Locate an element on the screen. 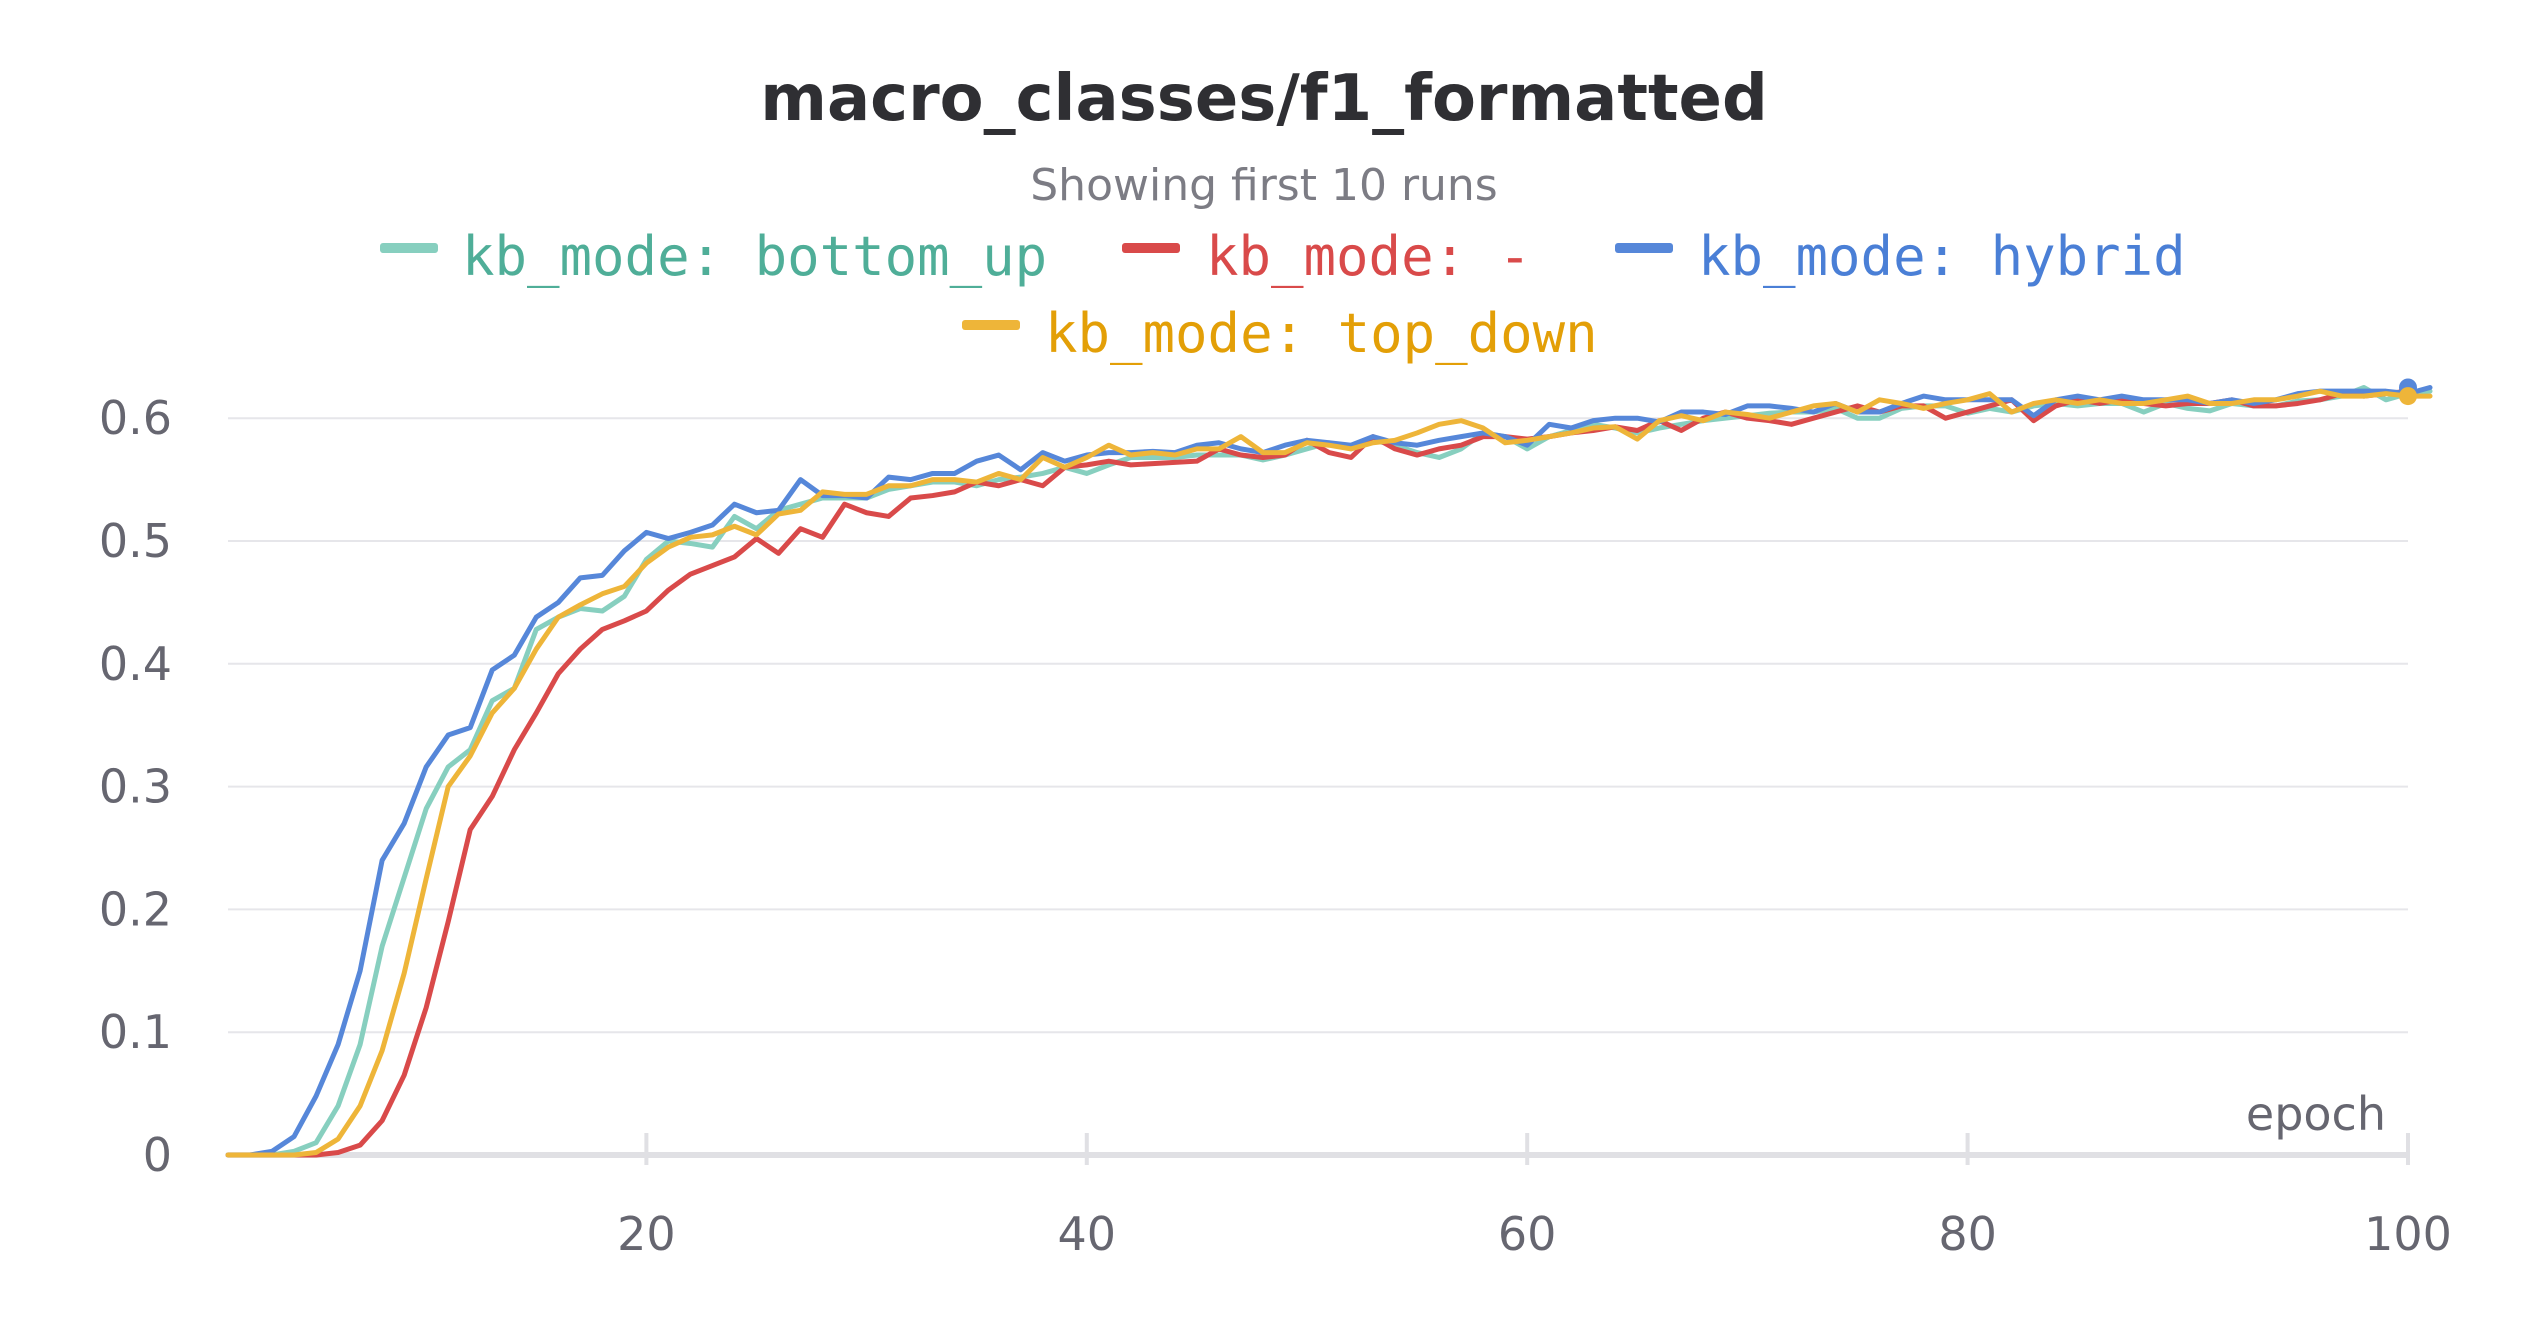 The image size is (2528, 1328). x-axis-label: epoch is located at coordinates (2316, 1114).